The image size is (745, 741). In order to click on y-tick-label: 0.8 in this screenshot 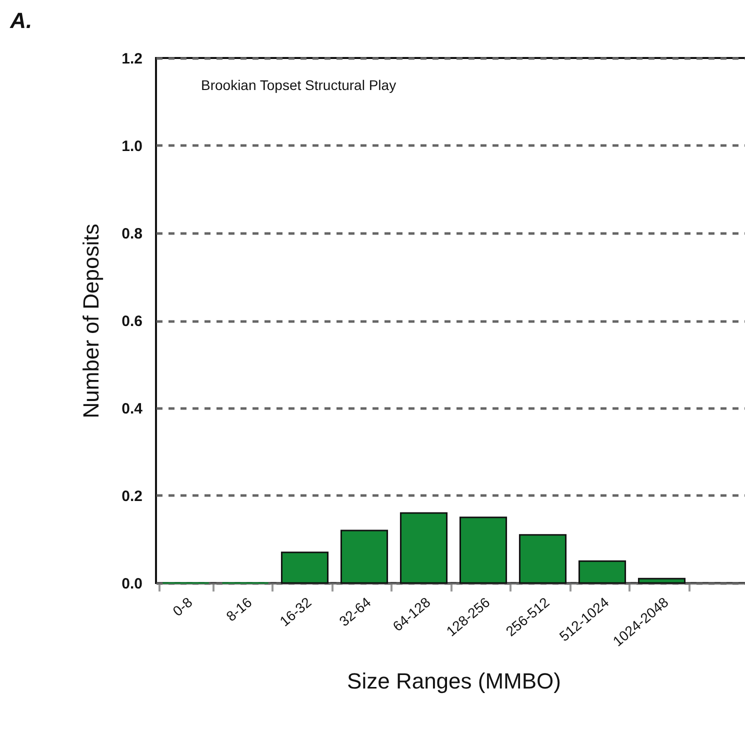, I will do `click(132, 234)`.